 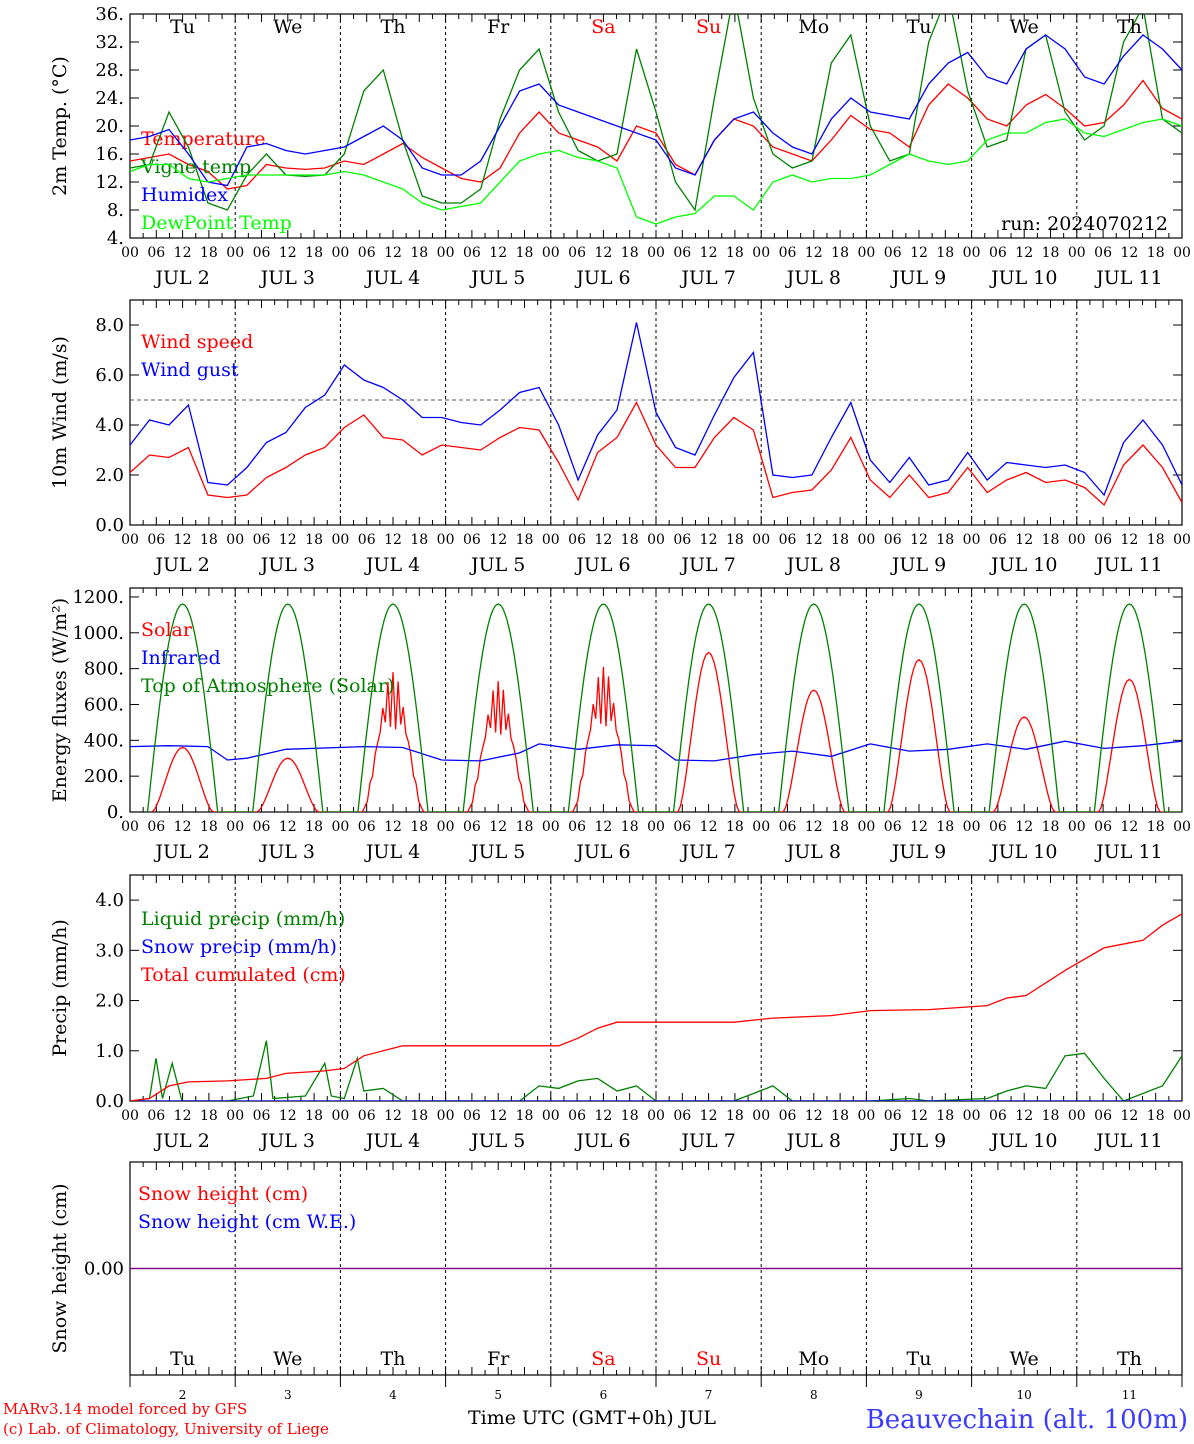 What do you see at coordinates (181, 658) in the screenshot?
I see `legend-entry: Infrared` at bounding box center [181, 658].